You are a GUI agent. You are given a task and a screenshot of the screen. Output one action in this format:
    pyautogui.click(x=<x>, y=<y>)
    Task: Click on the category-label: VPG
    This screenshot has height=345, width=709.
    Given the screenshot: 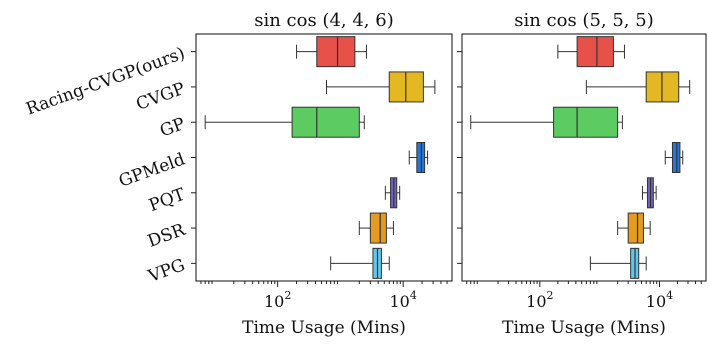 What is the action you would take?
    pyautogui.click(x=166, y=271)
    